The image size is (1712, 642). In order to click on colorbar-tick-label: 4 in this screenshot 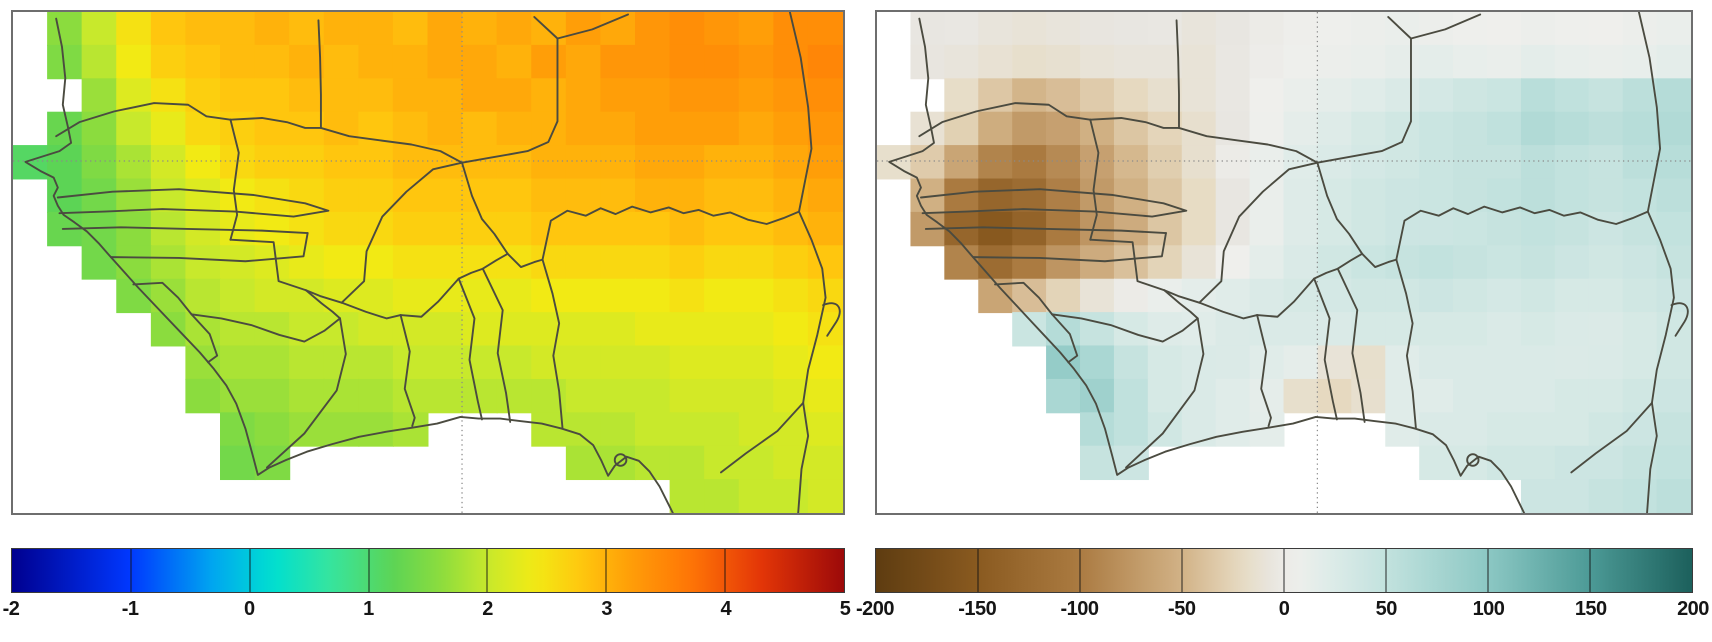, I will do `click(726, 609)`.